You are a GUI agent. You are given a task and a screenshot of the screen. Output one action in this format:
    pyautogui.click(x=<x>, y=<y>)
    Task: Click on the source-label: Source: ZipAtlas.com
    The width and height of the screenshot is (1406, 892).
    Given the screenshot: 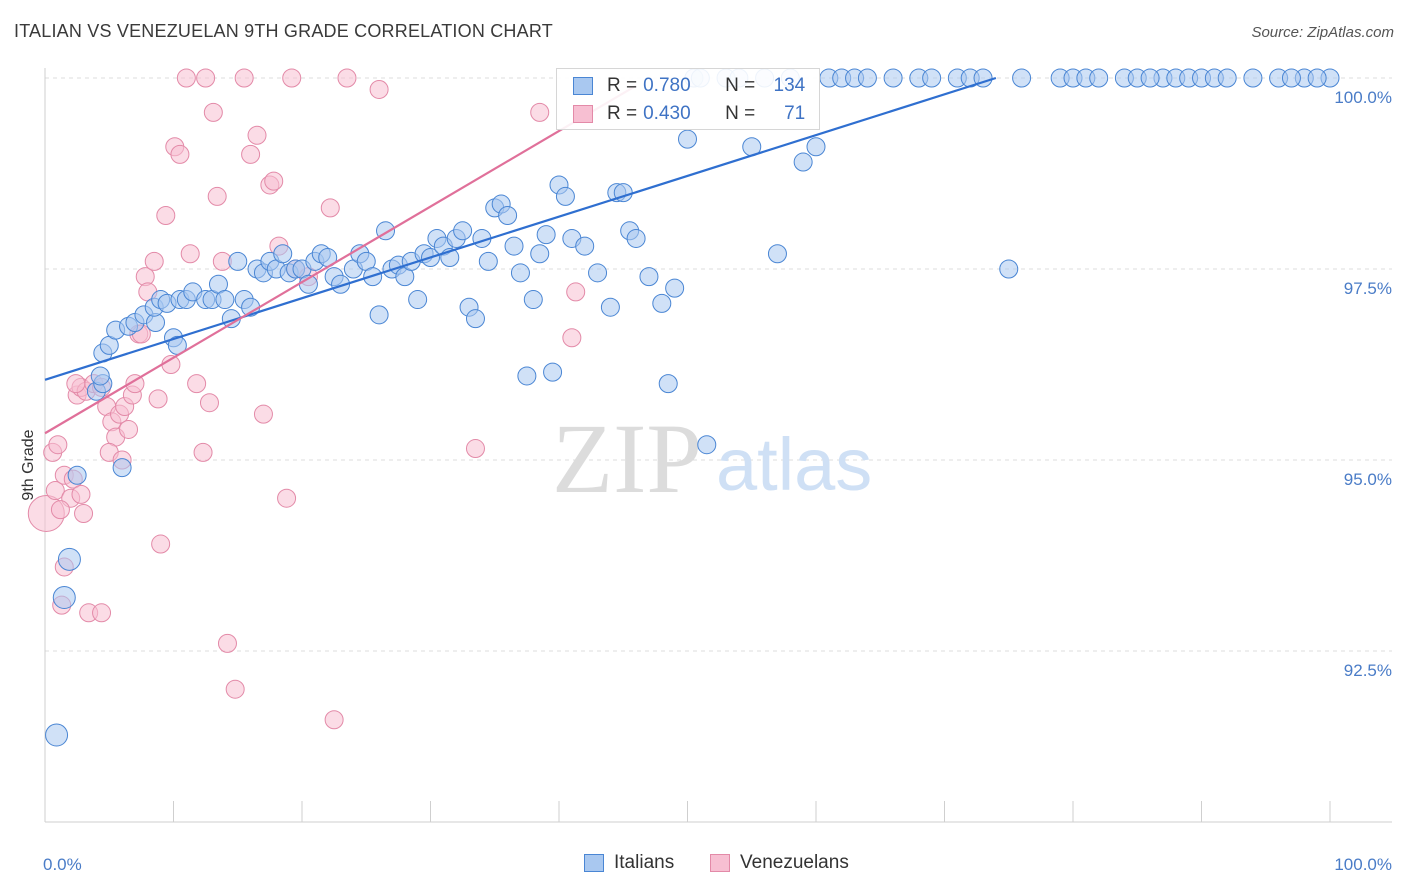 What is the action you would take?
    pyautogui.click(x=1322, y=32)
    